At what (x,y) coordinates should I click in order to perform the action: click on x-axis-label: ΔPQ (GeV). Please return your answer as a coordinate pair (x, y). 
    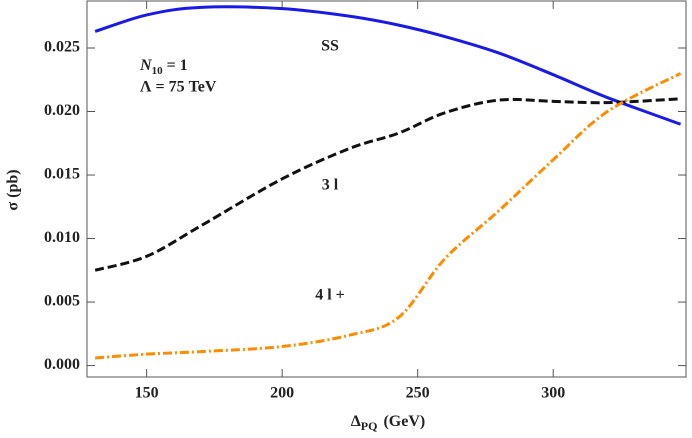
    Looking at the image, I should click on (388, 423).